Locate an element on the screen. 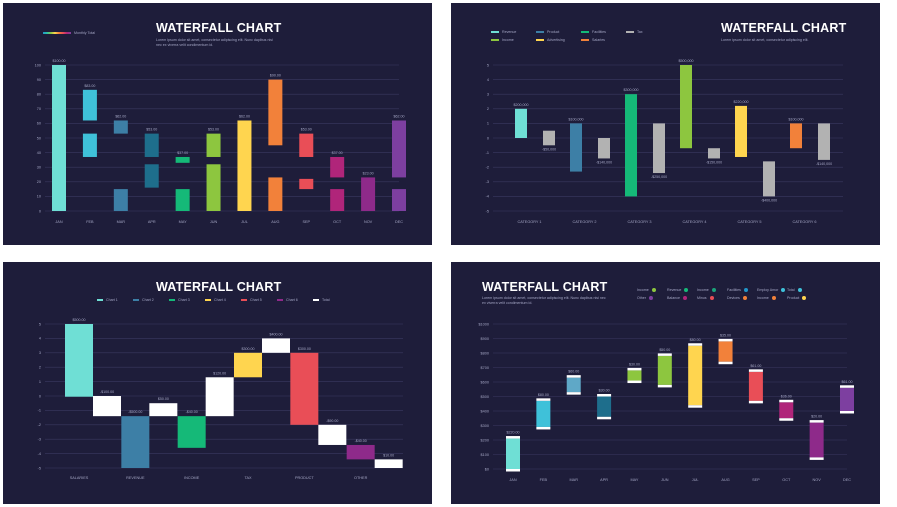  data-label: $53.00 is located at coordinates (151, 130).